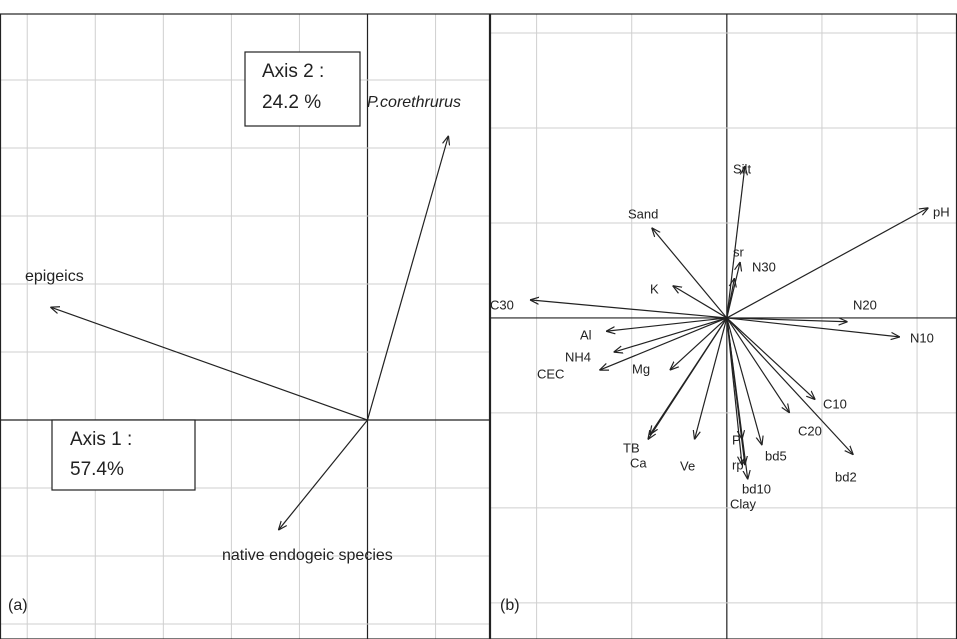  What do you see at coordinates (641, 368) in the screenshot?
I see `arrow-label: Mg` at bounding box center [641, 368].